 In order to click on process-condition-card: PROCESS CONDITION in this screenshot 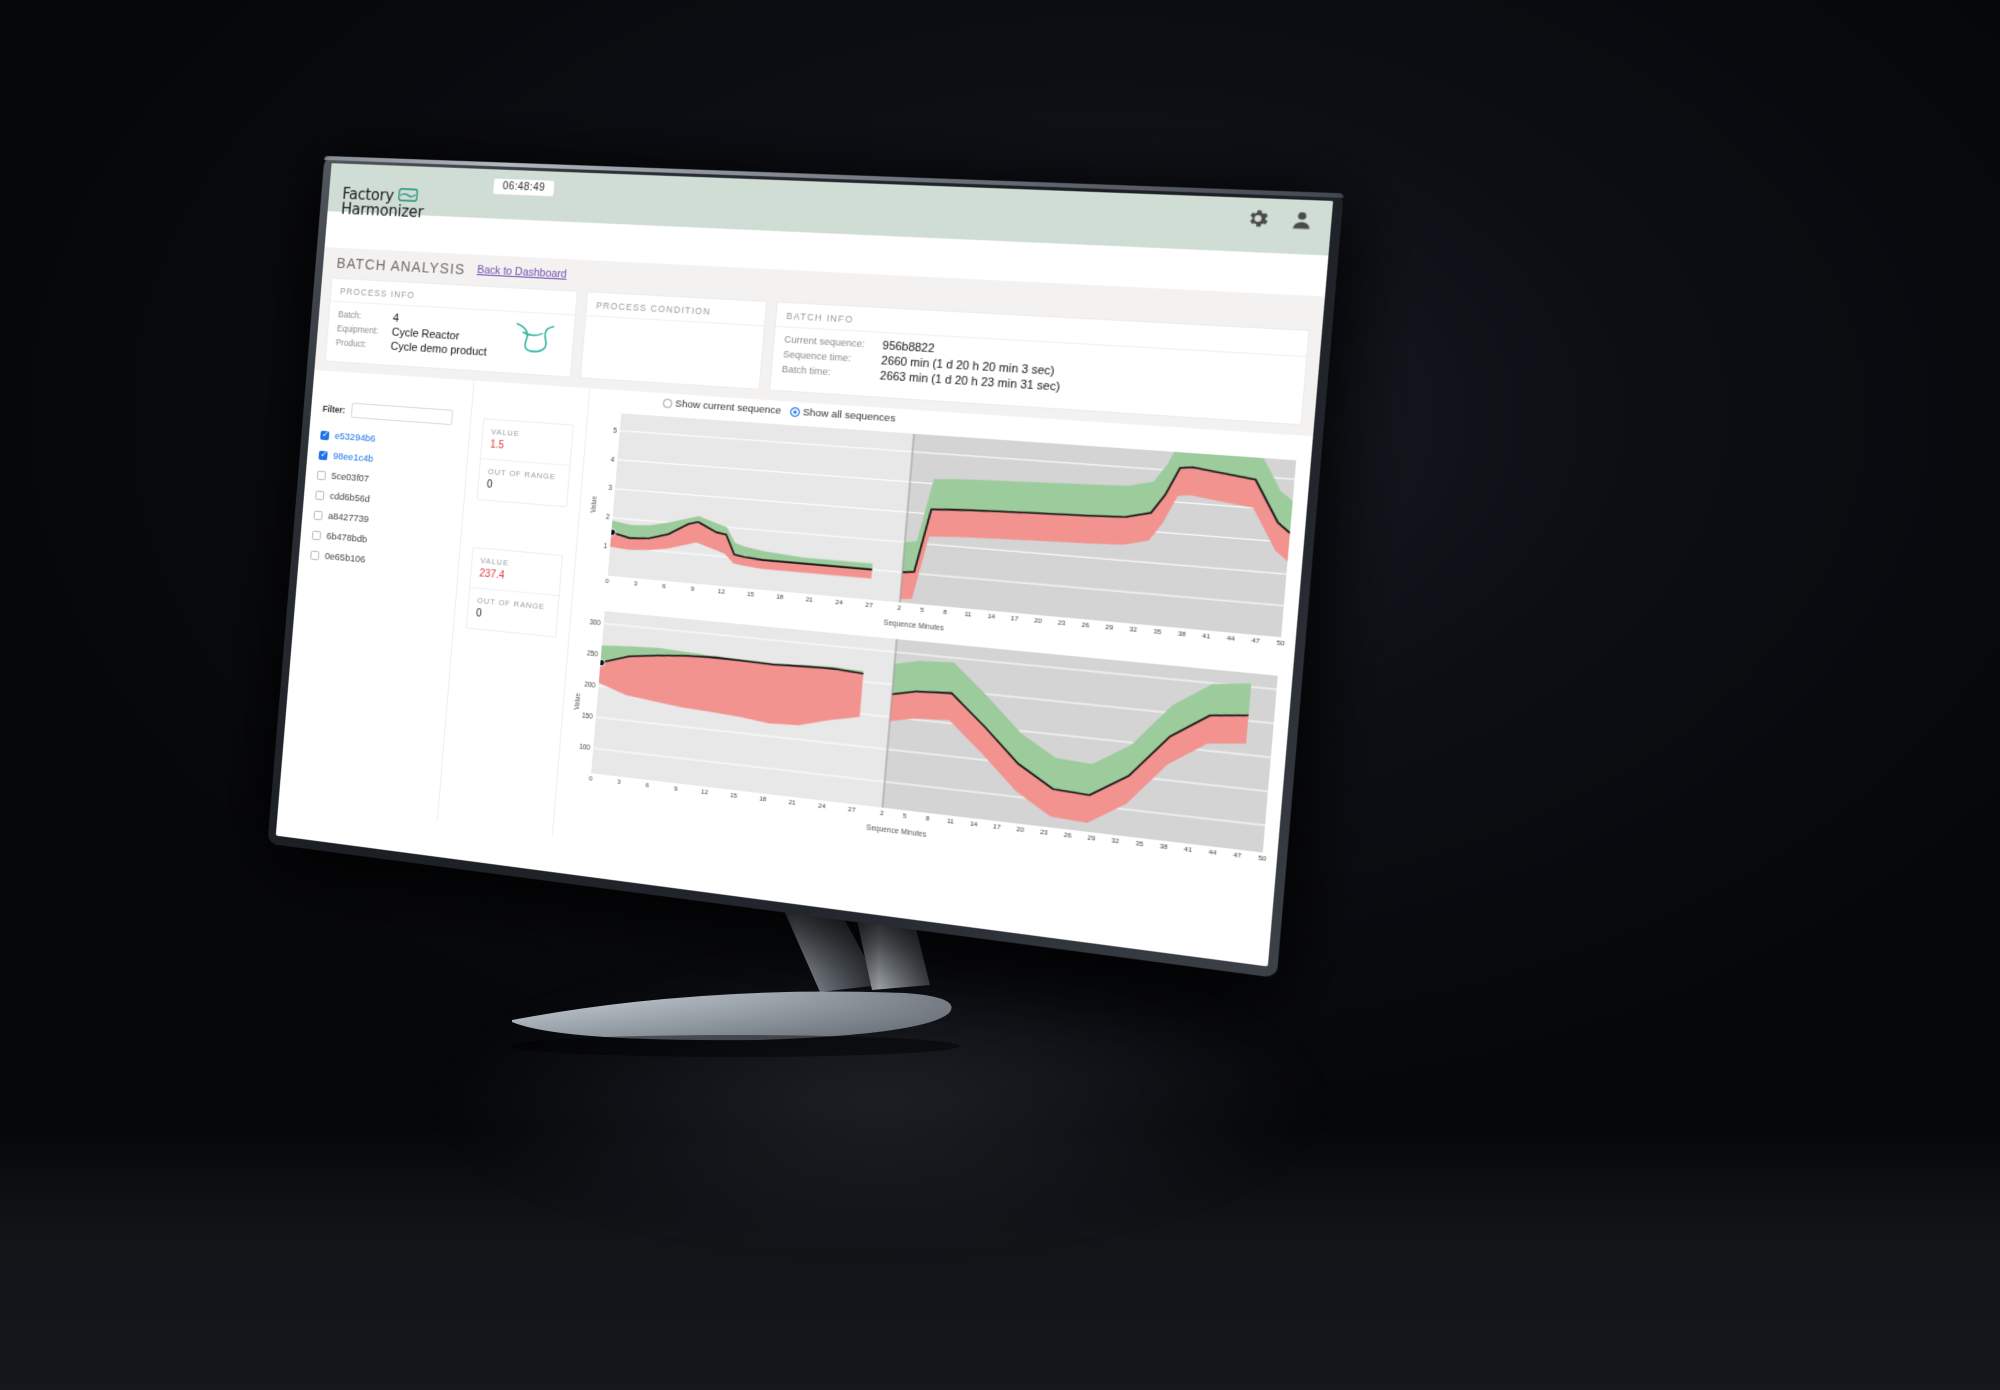, I will do `click(673, 340)`.